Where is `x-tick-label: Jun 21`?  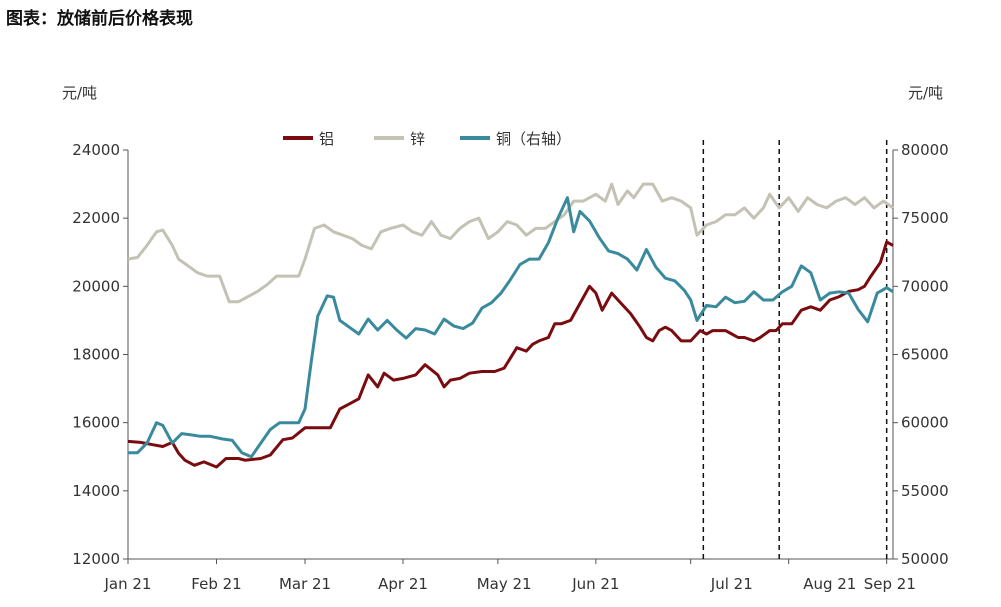 x-tick-label: Jun 21 is located at coordinates (595, 584).